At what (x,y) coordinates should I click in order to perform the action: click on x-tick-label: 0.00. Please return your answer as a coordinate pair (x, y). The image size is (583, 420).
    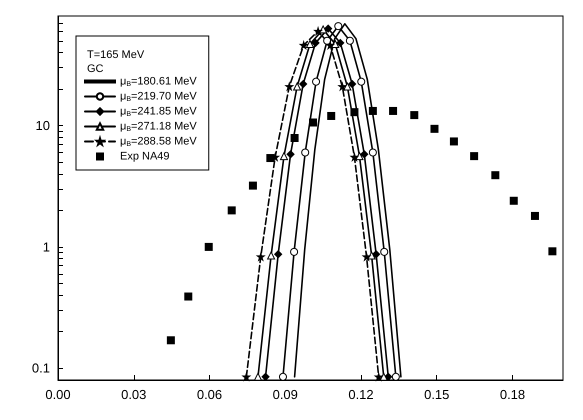
    Looking at the image, I should click on (58, 394).